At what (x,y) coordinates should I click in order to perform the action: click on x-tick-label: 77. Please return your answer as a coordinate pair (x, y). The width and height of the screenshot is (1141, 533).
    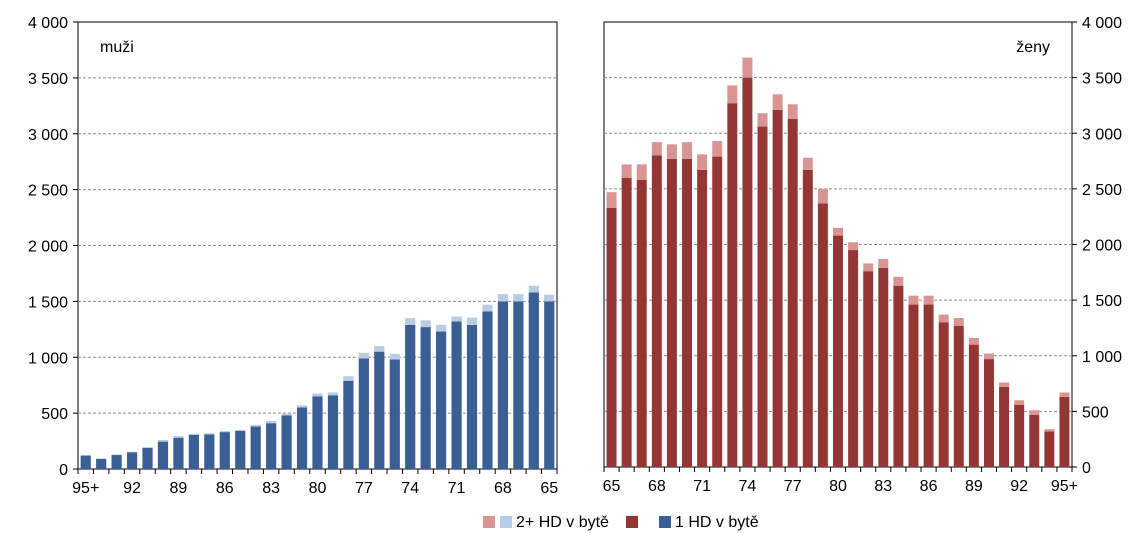
    Looking at the image, I should click on (364, 488).